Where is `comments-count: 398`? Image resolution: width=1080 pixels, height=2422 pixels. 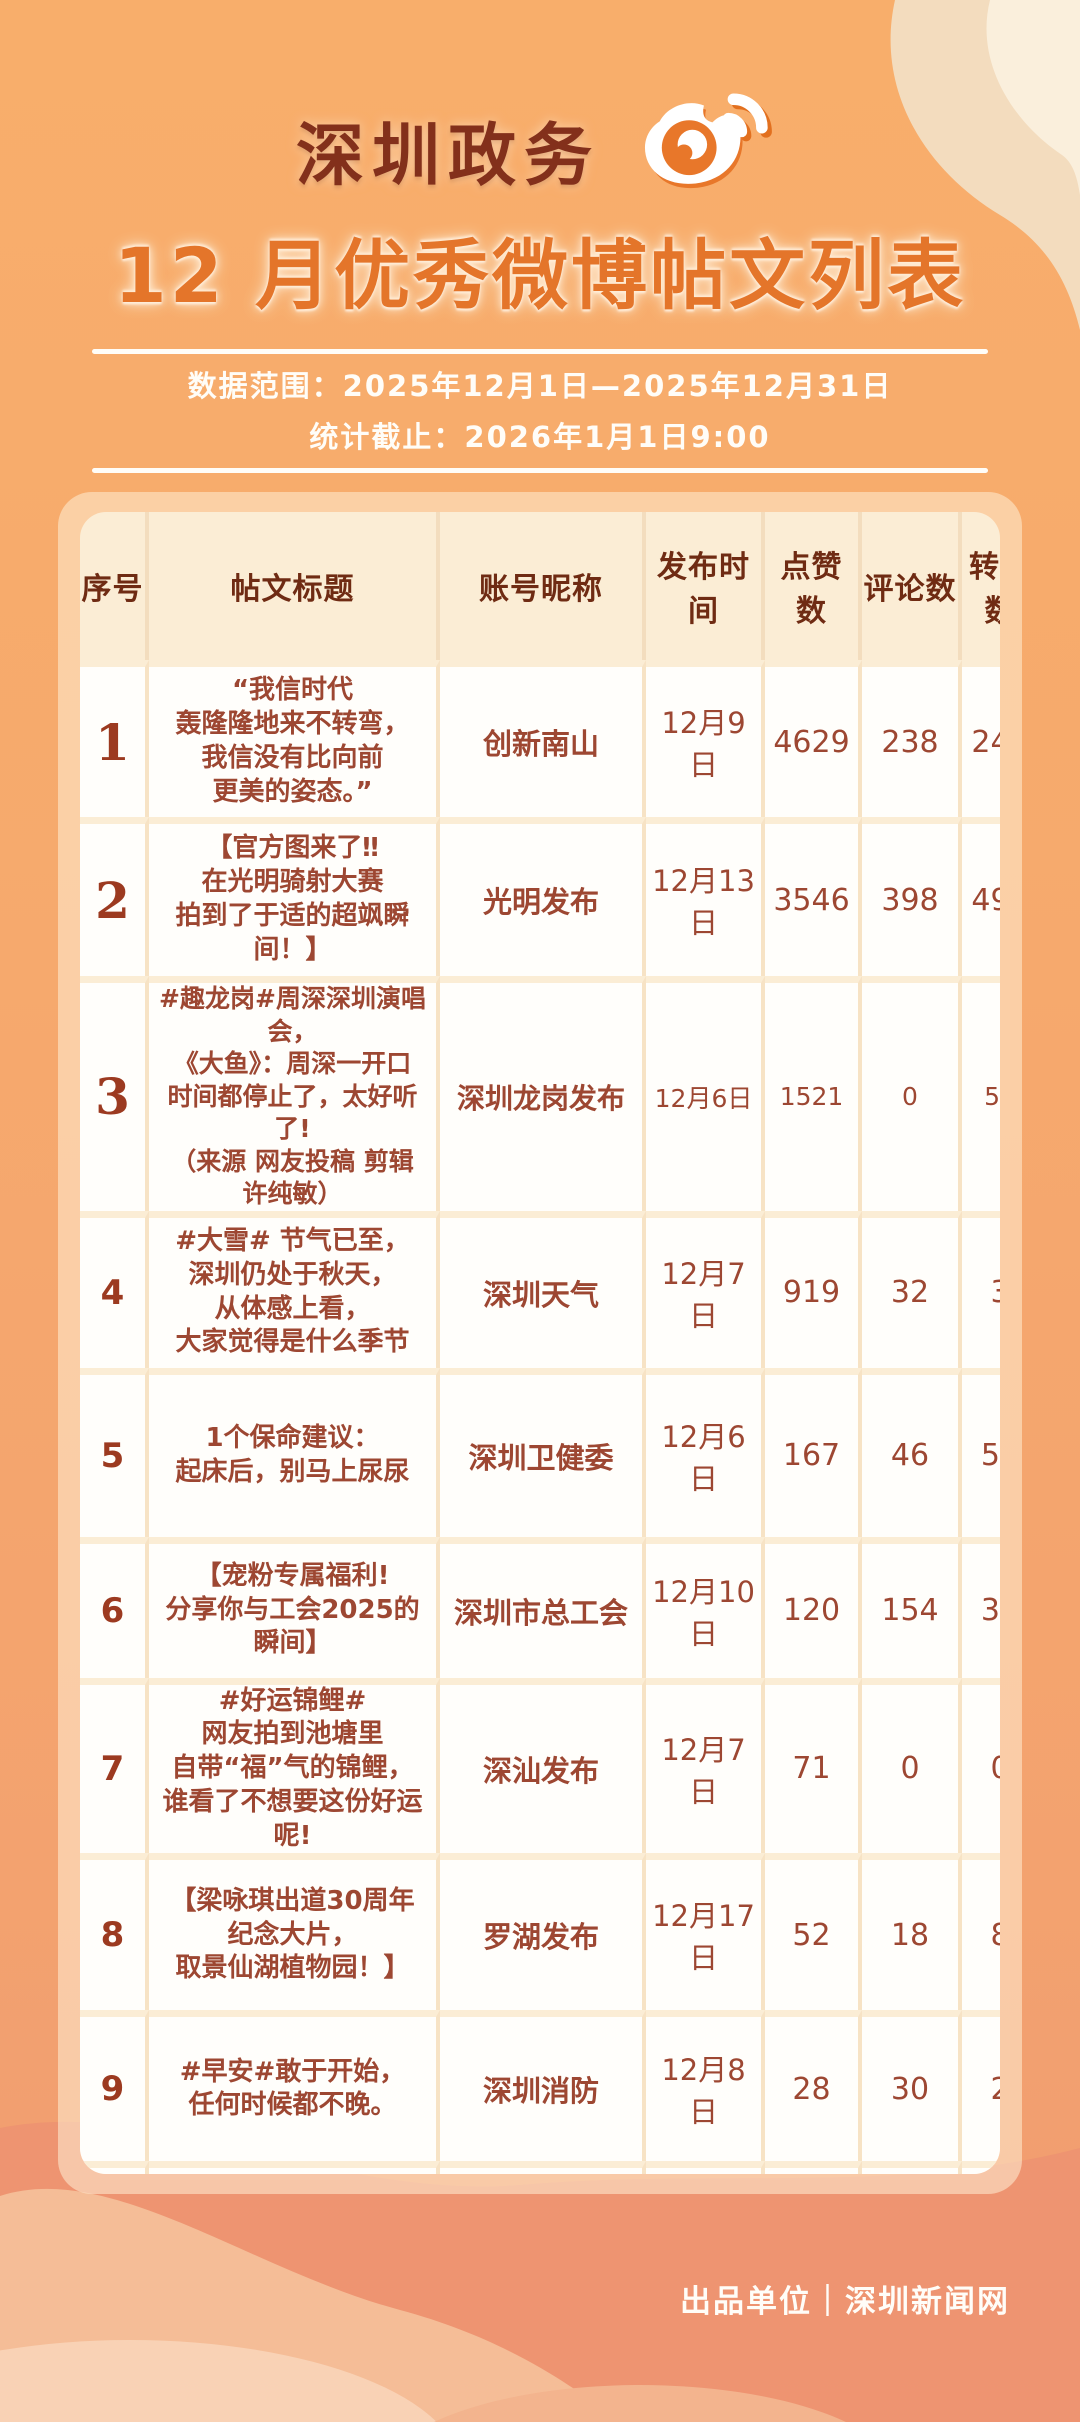
comments-count: 398 is located at coordinates (912, 896).